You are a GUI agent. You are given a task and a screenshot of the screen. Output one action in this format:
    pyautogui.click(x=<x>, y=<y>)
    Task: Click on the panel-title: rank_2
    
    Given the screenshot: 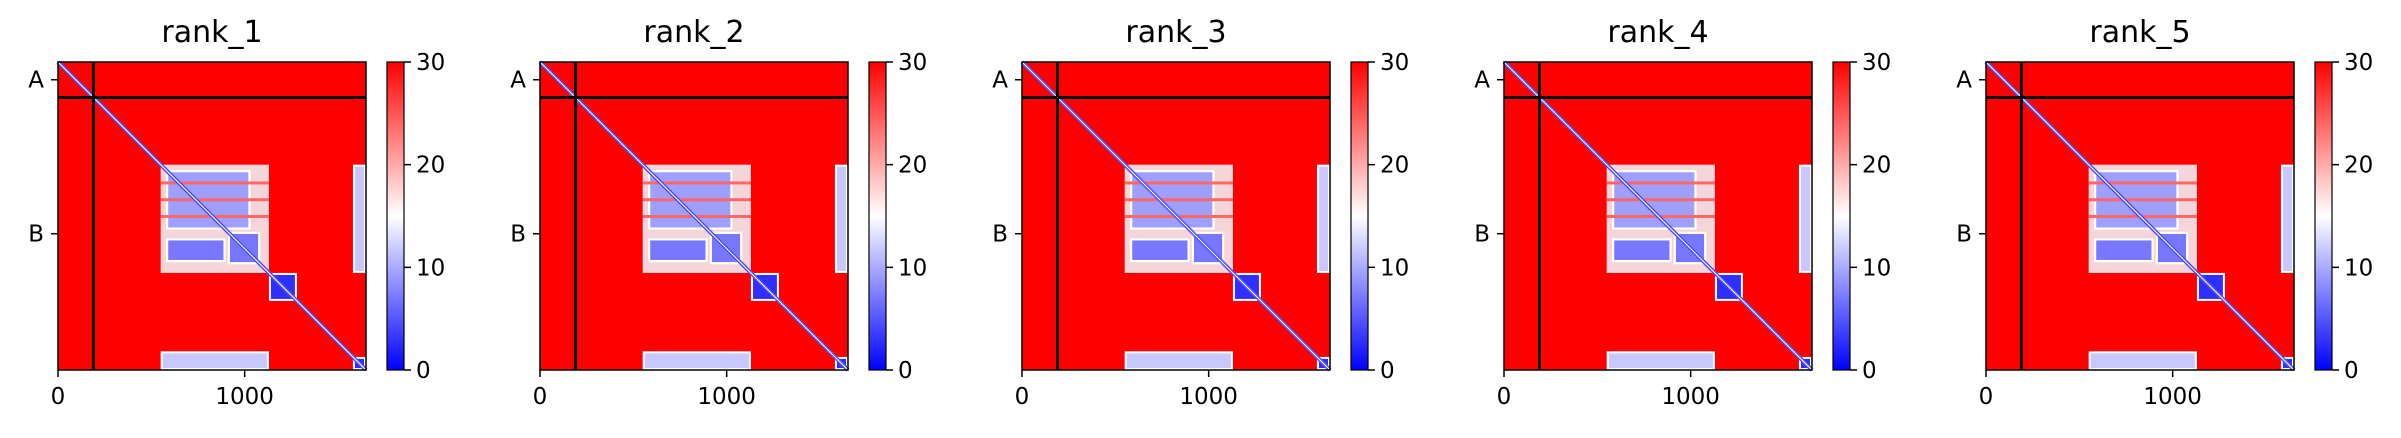 What is the action you would take?
    pyautogui.click(x=693, y=32)
    